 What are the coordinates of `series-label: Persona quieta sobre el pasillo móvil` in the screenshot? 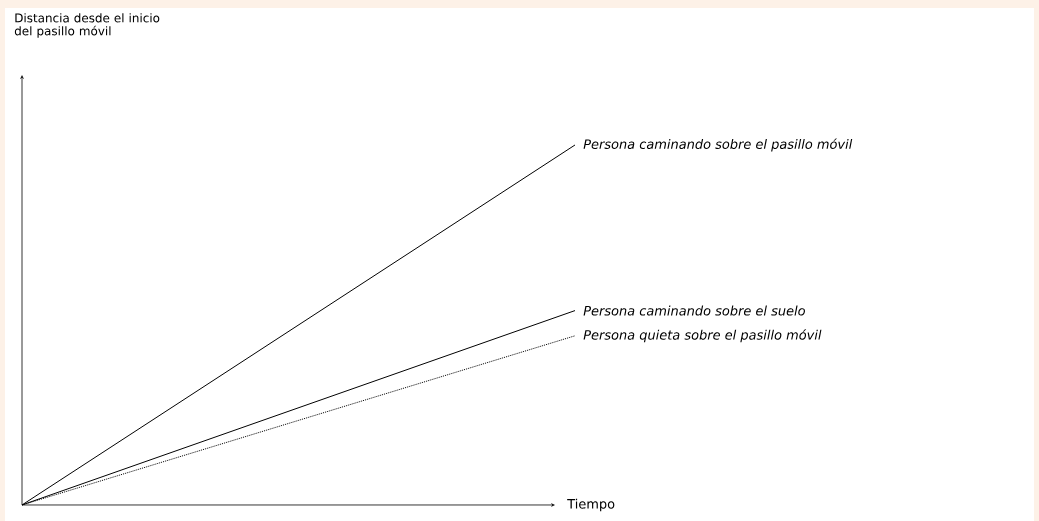 It's located at (702, 336).